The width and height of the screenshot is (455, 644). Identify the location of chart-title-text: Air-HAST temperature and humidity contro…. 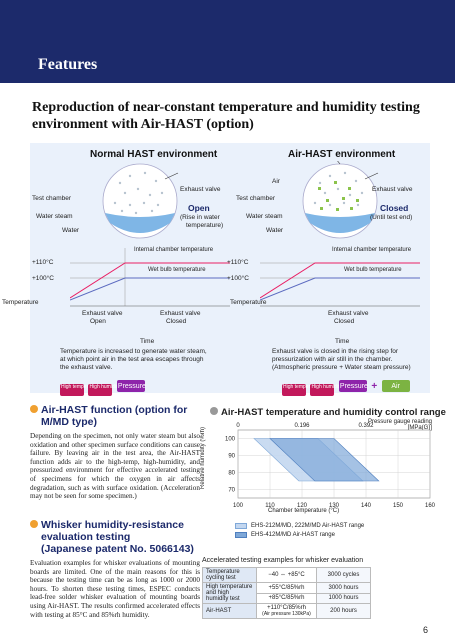
(333, 412).